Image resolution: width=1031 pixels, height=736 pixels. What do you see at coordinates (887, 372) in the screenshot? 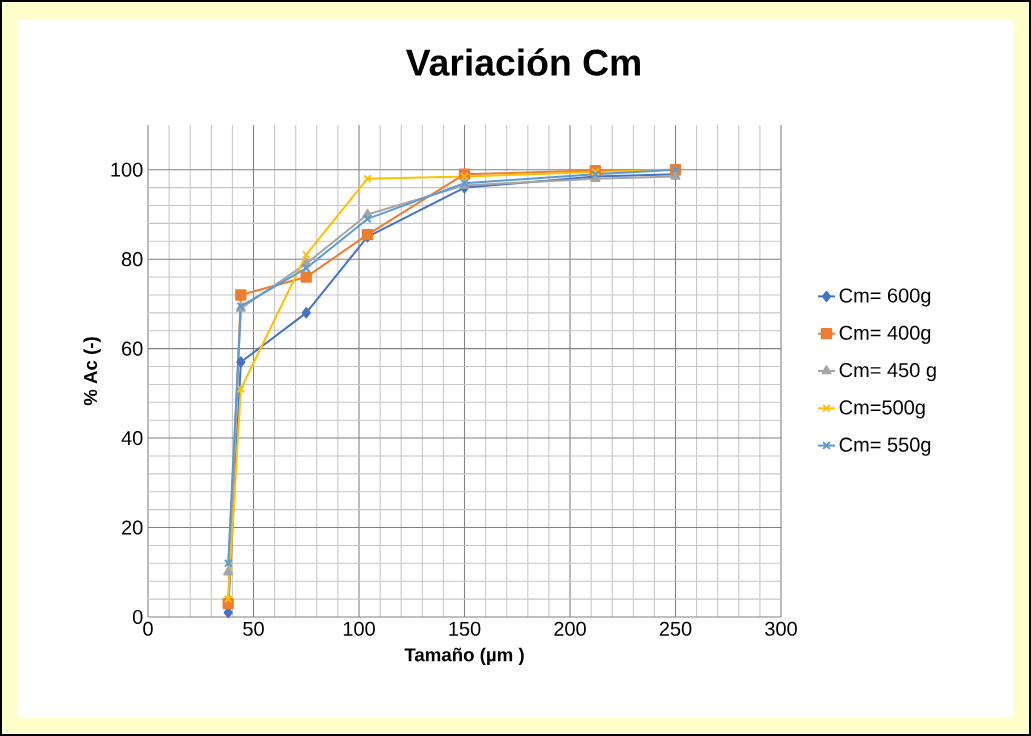
I see `legend-label: Cm= 450 g` at bounding box center [887, 372].